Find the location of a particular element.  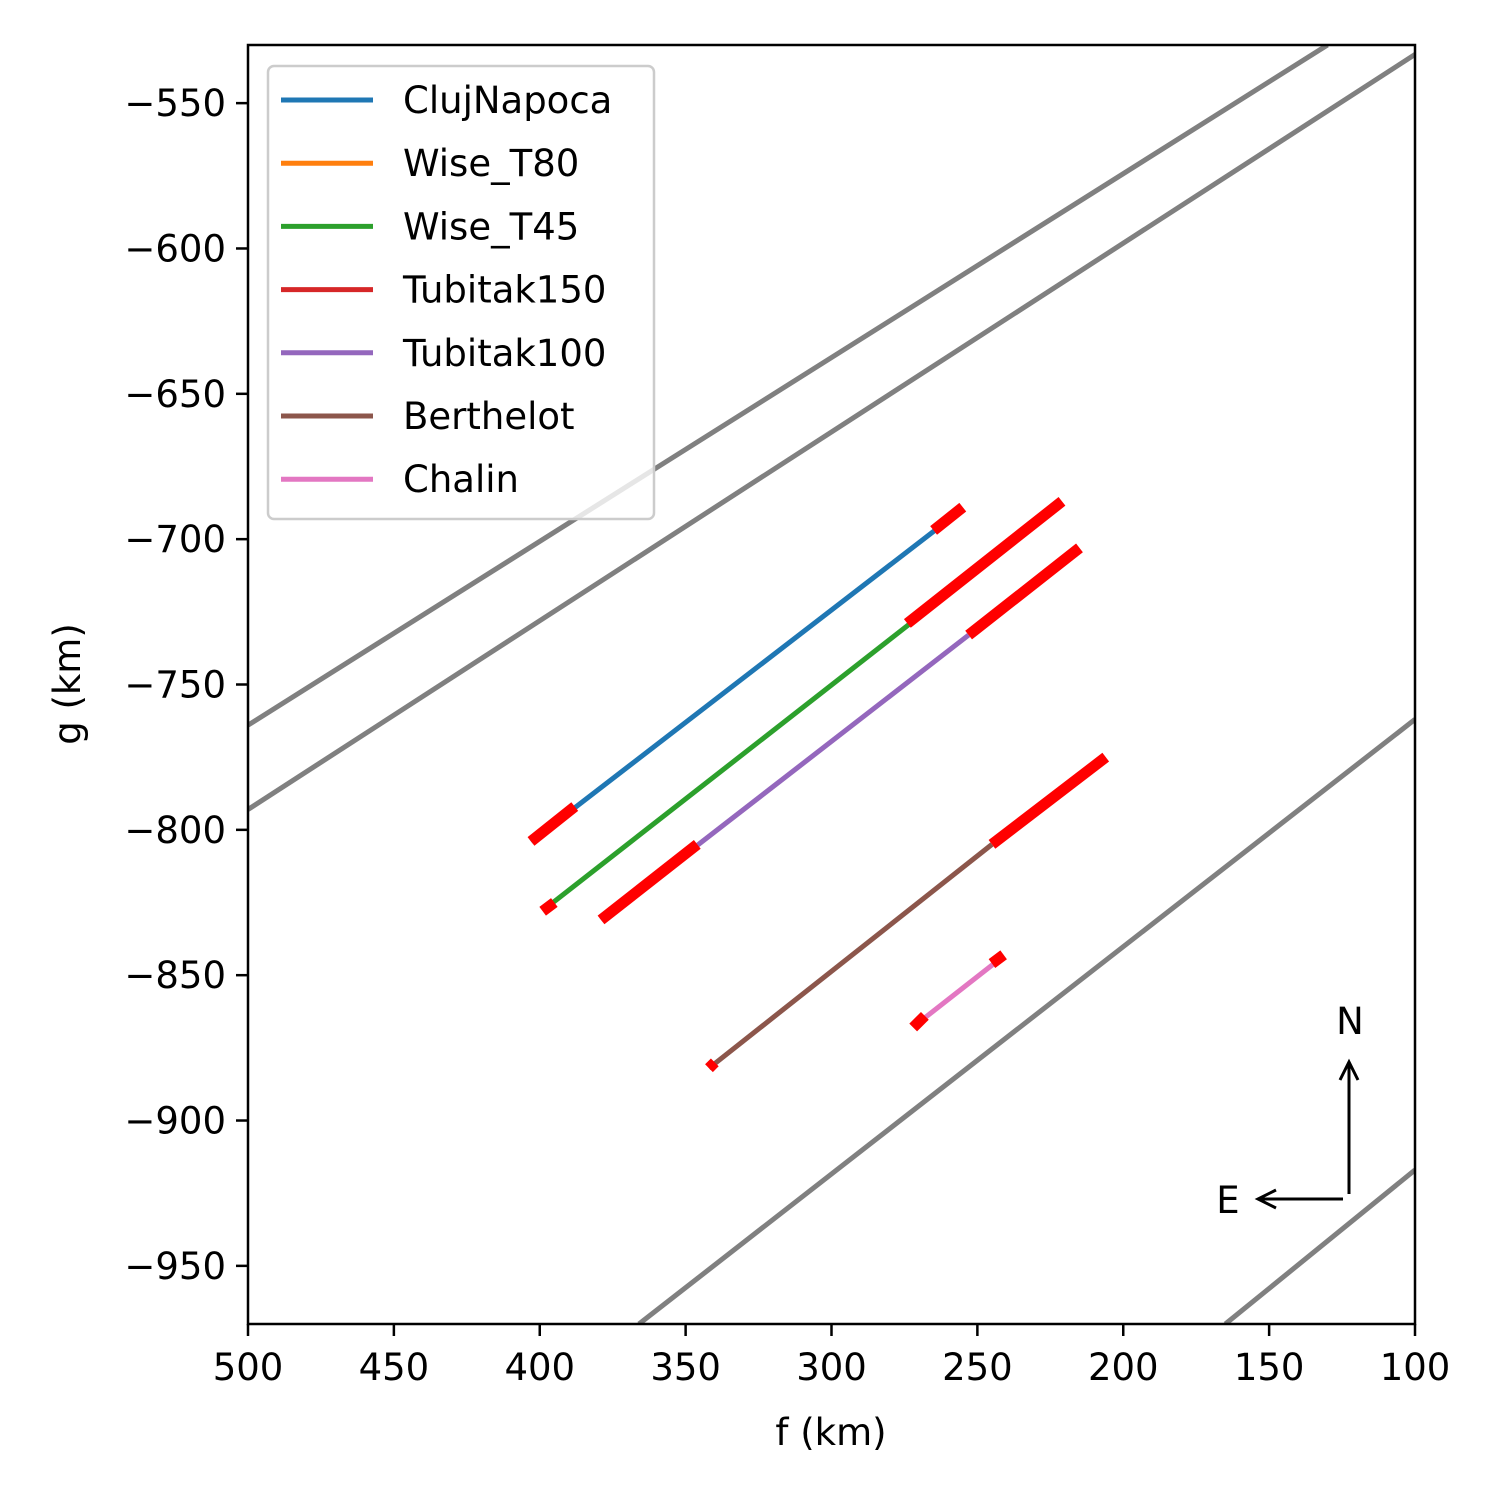

legend-label: Chalin is located at coordinates (461, 479).